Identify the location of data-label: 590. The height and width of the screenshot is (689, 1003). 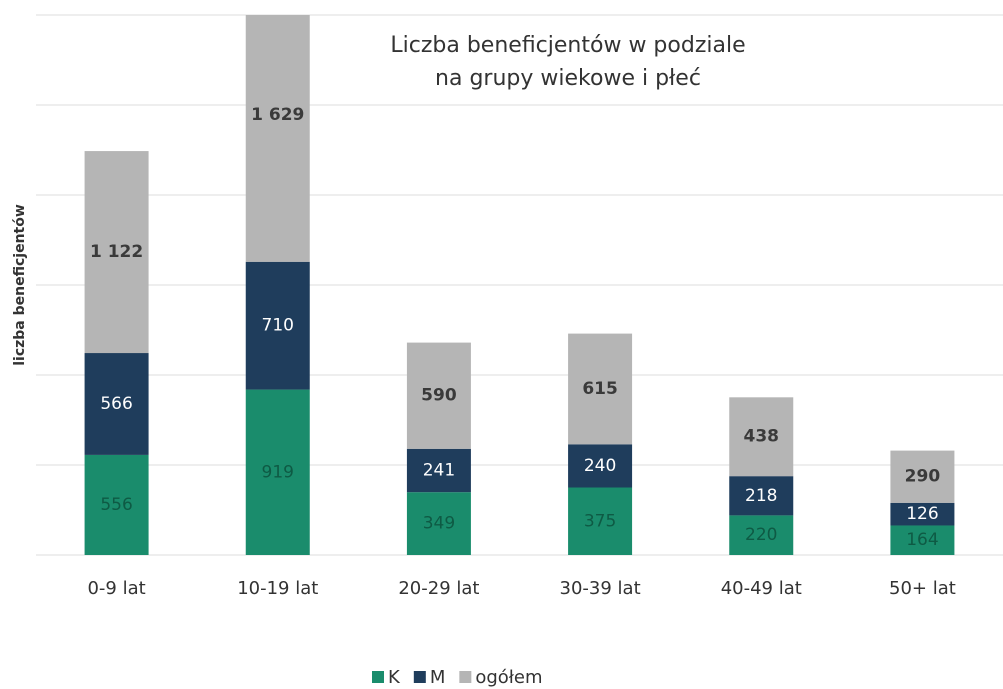
(439, 396).